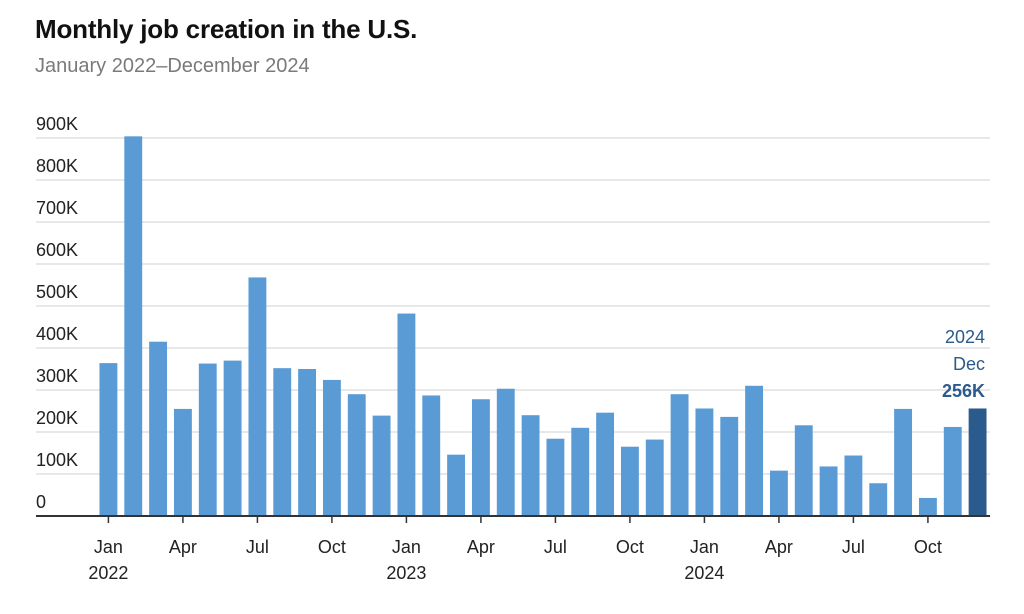  Describe the element at coordinates (406, 573) in the screenshot. I see `x-tick-label-year: 2023` at that location.